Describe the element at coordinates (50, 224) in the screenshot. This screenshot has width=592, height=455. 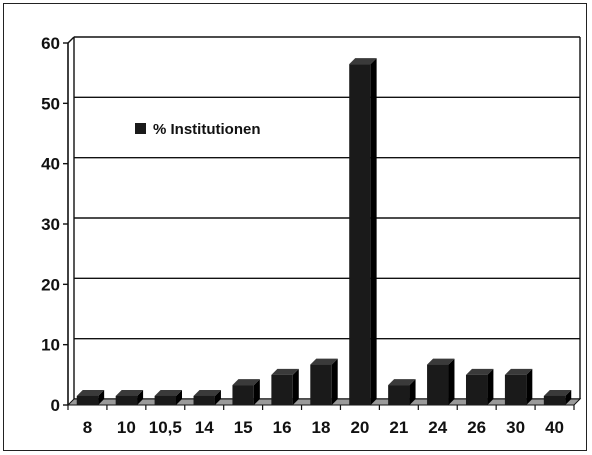
I see `y-tick-label: 30` at that location.